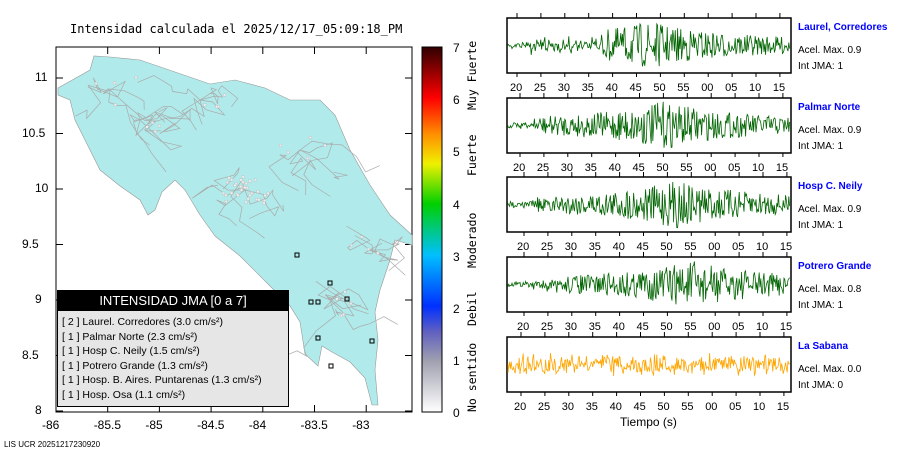  I want to click on intensity-colorbar, so click(432, 229).